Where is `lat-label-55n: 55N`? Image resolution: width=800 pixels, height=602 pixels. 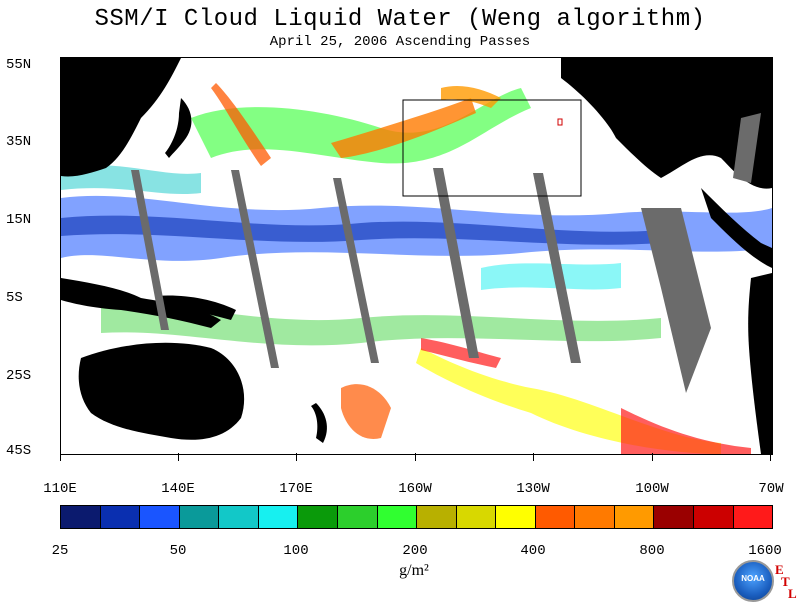 lat-label-55n: 55N is located at coordinates (19, 65).